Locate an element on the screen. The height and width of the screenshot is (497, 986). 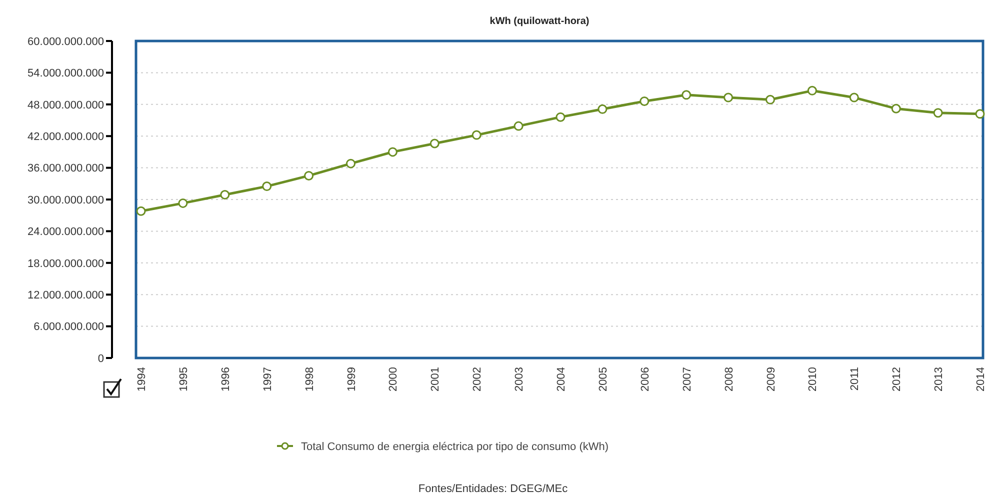
x-tick-label: 1996 is located at coordinates (226, 379).